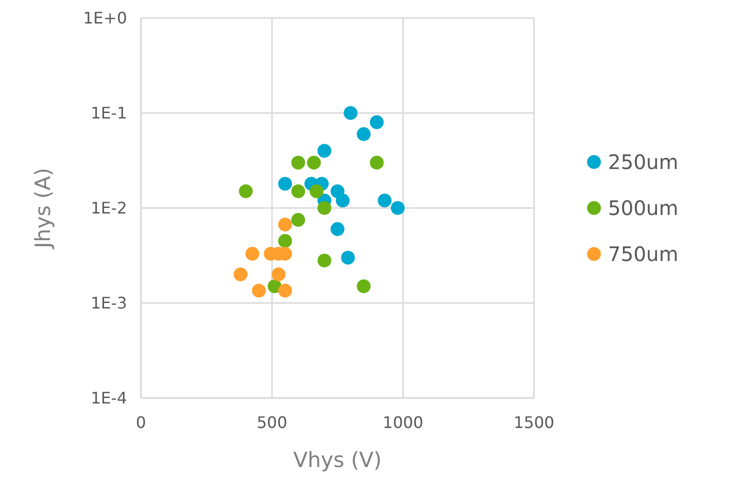 The image size is (747, 479). I want to click on y-tick-label: 1E-2, so click(108, 208).